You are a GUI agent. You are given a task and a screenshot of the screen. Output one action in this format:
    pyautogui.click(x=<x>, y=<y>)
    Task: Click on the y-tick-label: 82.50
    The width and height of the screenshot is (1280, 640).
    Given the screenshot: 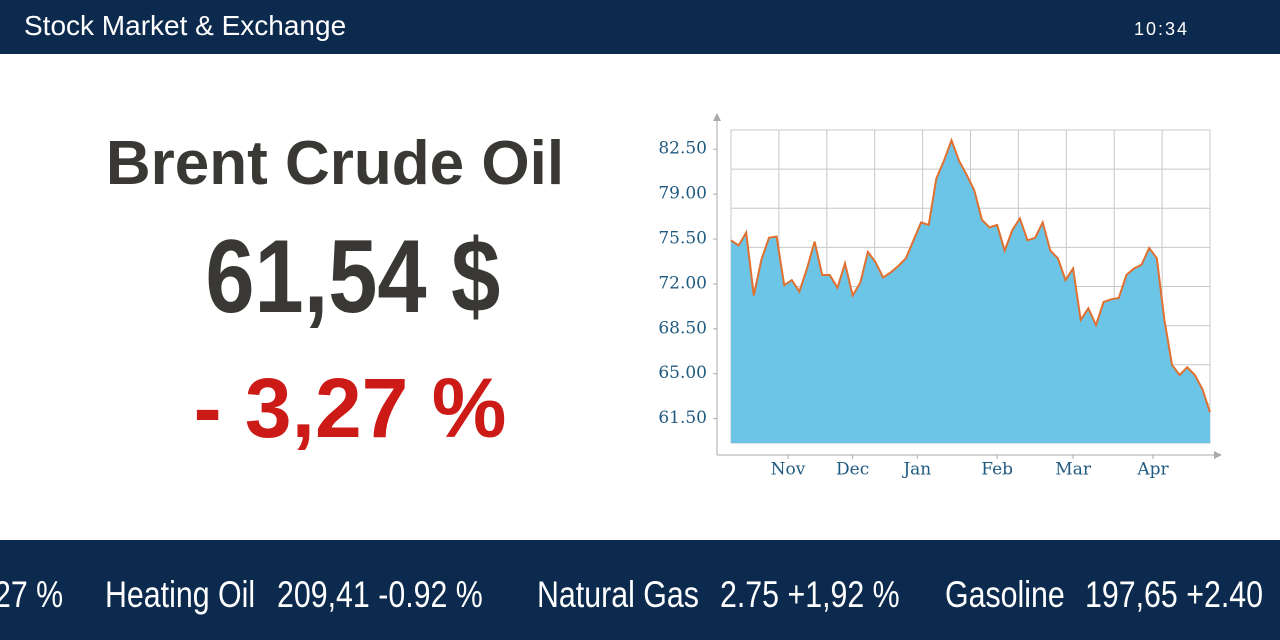 What is the action you would take?
    pyautogui.click(x=682, y=149)
    